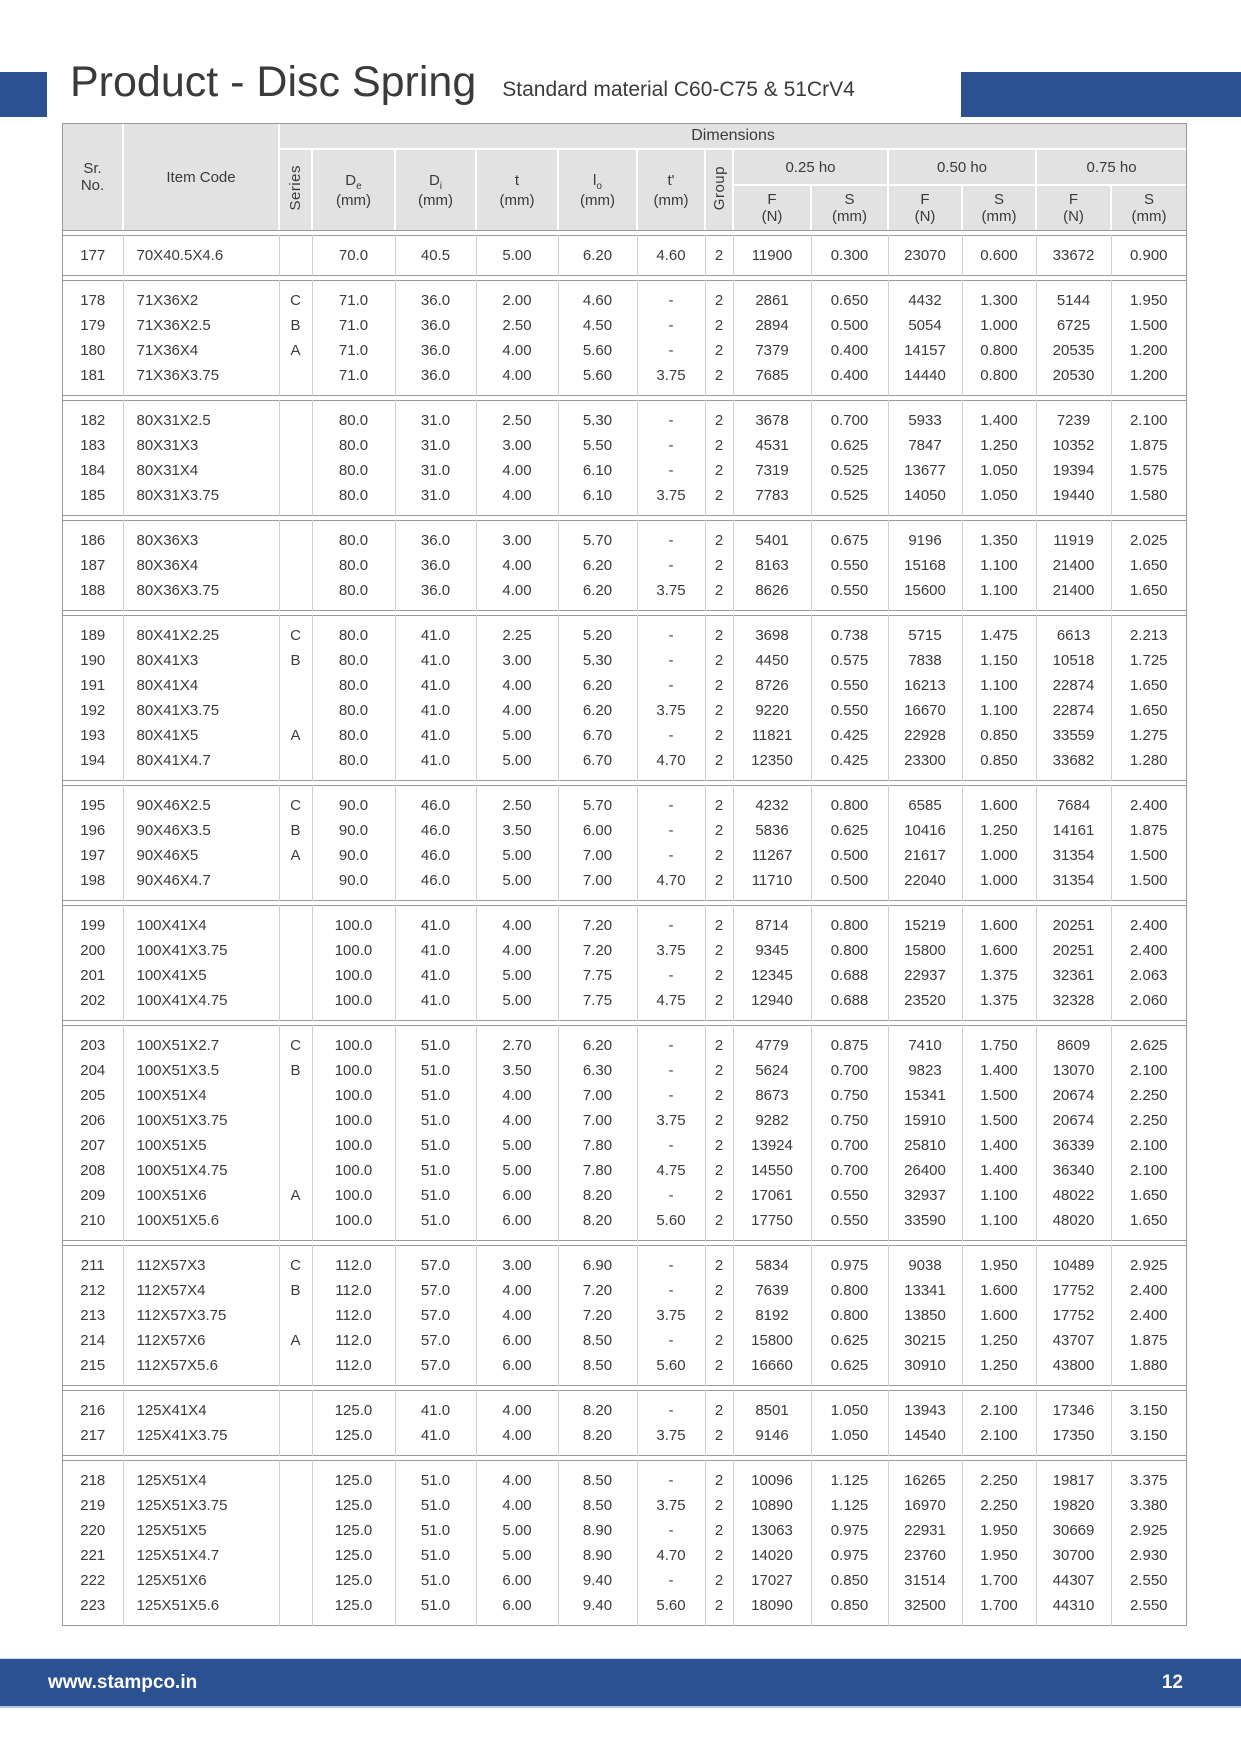 The width and height of the screenshot is (1241, 1754). I want to click on cell-f-075: 36339, so click(1073, 1145).